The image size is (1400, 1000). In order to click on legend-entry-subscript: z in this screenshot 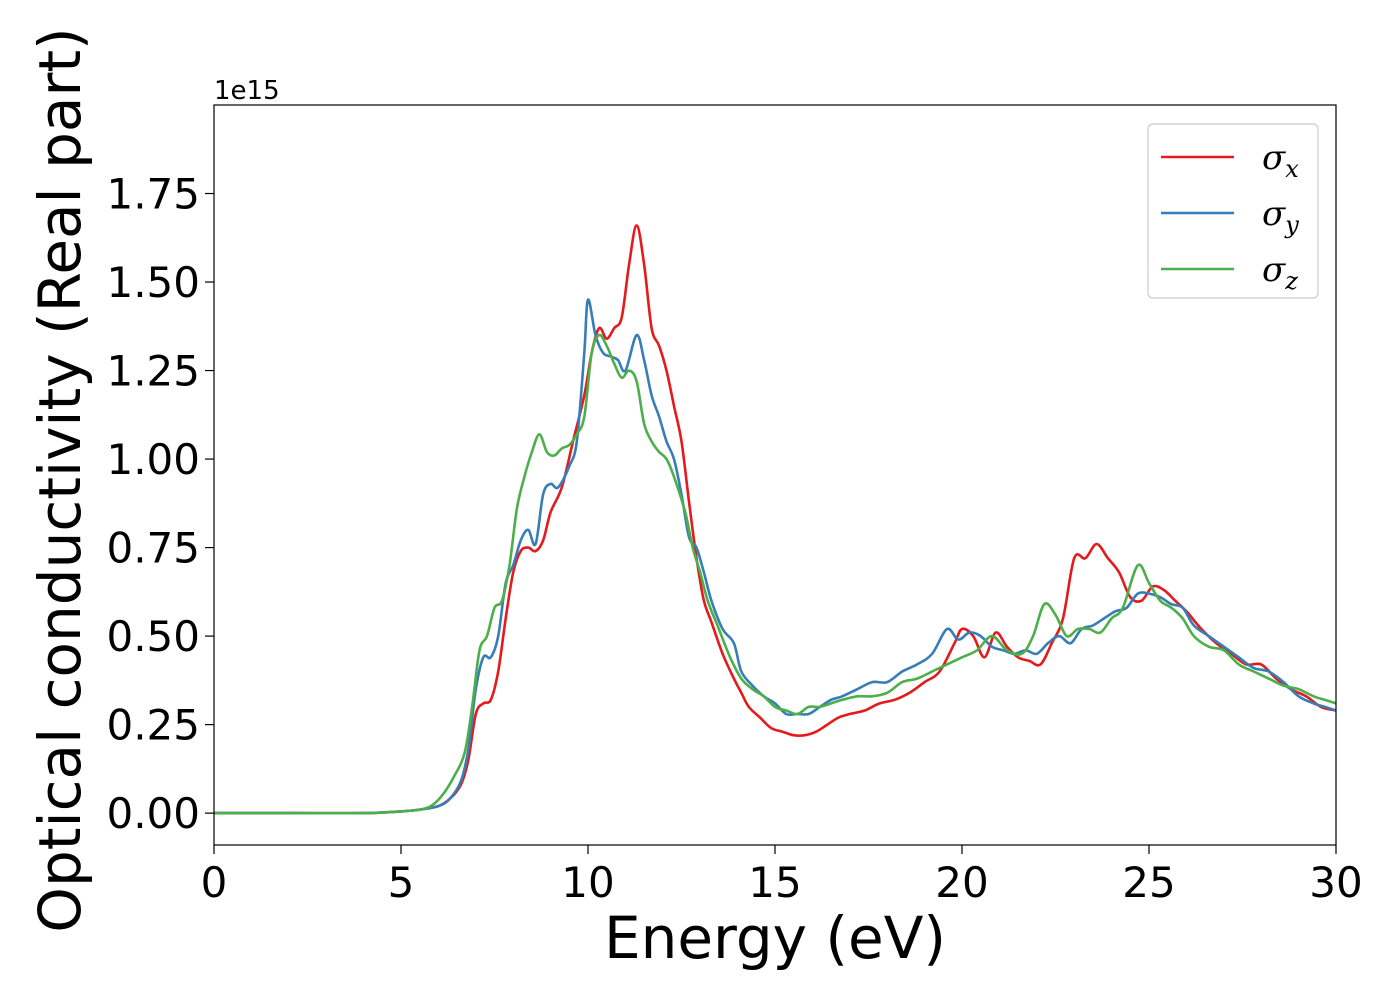, I will do `click(1291, 281)`.